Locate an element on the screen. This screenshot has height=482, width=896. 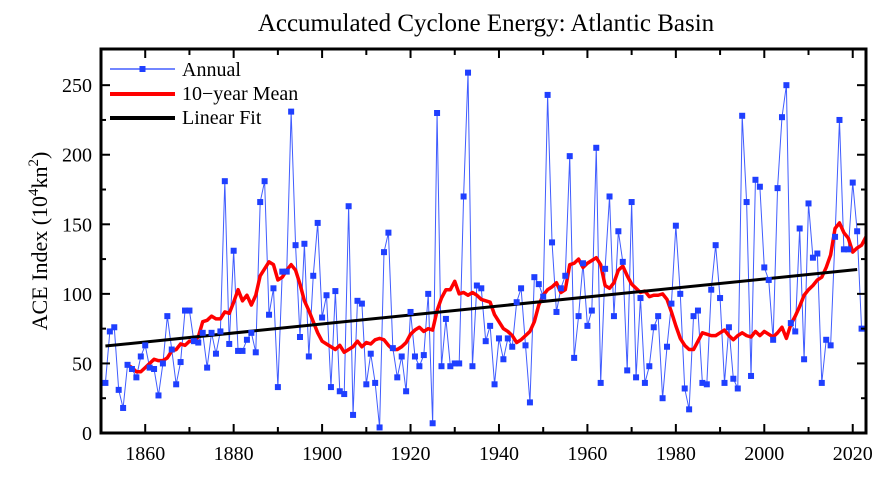
legend-annual-label: Annual is located at coordinates (211, 70).